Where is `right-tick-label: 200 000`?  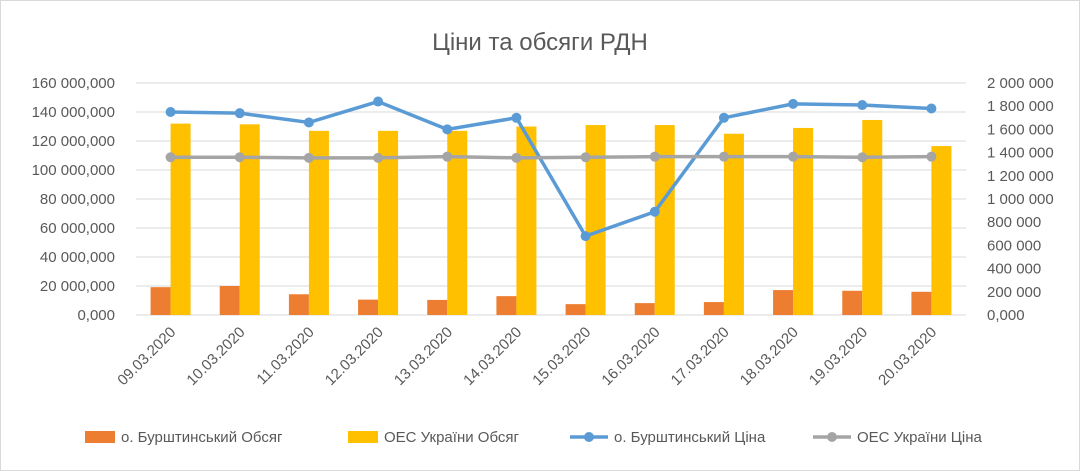 right-tick-label: 200 000 is located at coordinates (1014, 292).